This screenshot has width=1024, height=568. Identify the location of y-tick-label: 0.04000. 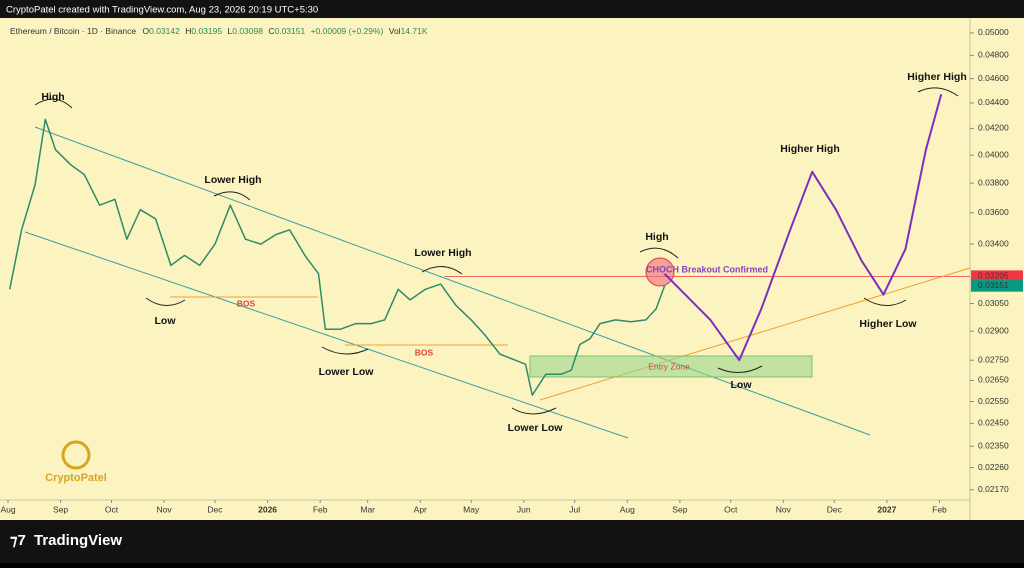
(993, 154).